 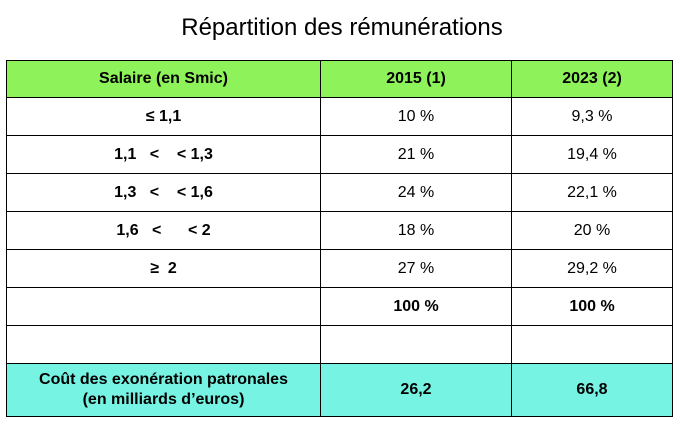 What do you see at coordinates (592, 116) in the screenshot?
I see `value-2023-cell: 9,3 %` at bounding box center [592, 116].